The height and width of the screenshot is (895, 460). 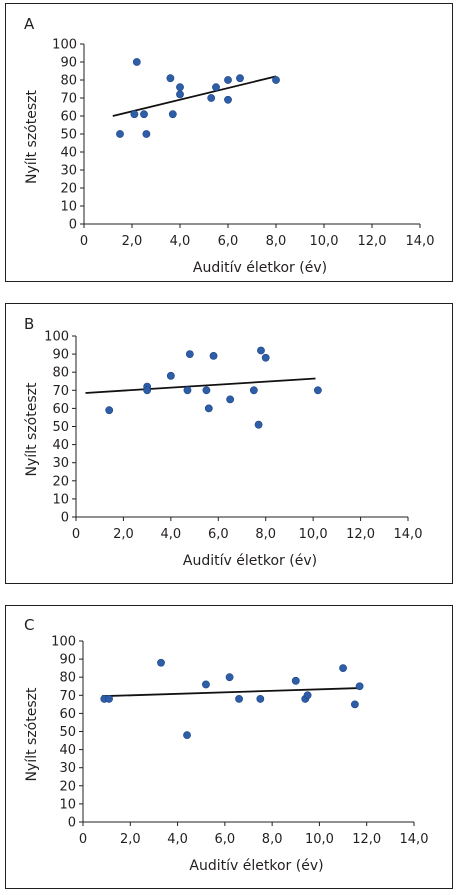 I want to click on panel-label: B, so click(x=29, y=324).